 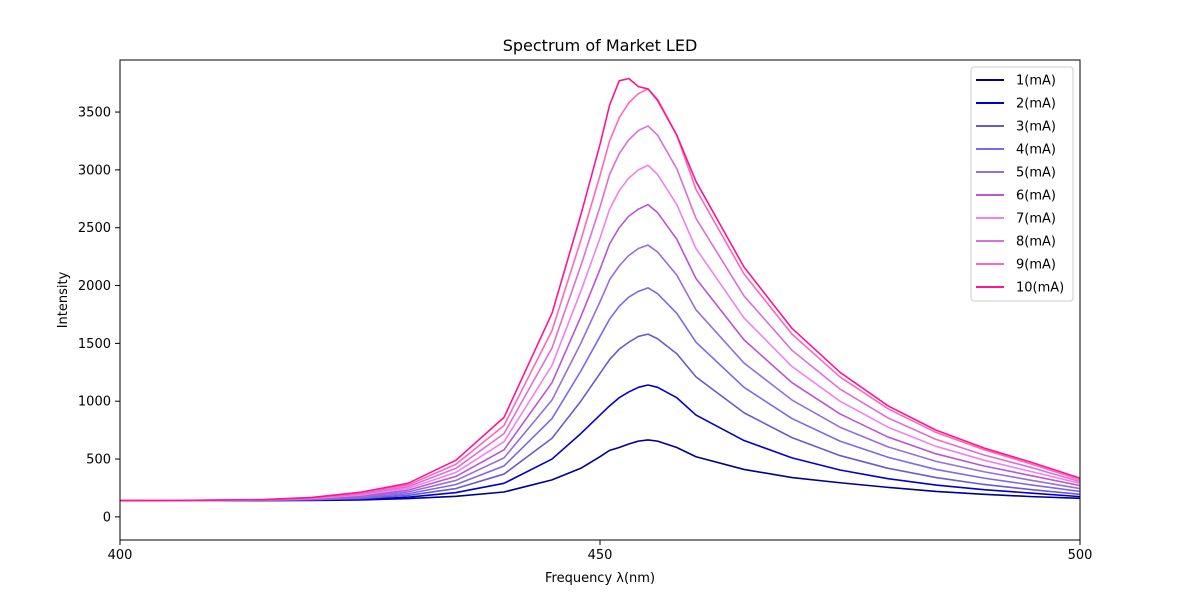 I want to click on legend-label-9: 9(mA), so click(x=1036, y=265).